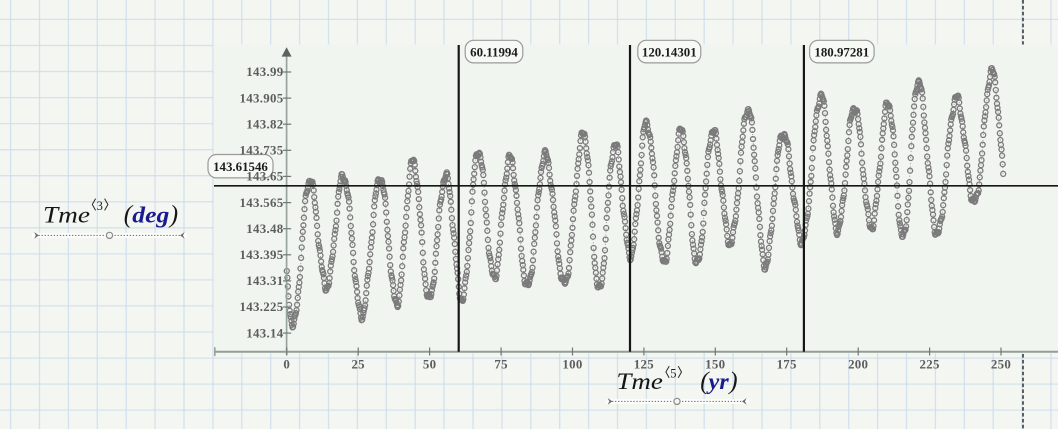 The width and height of the screenshot is (1058, 429). Describe the element at coordinates (262, 98) in the screenshot. I see `svg-text: 143.905` at that location.